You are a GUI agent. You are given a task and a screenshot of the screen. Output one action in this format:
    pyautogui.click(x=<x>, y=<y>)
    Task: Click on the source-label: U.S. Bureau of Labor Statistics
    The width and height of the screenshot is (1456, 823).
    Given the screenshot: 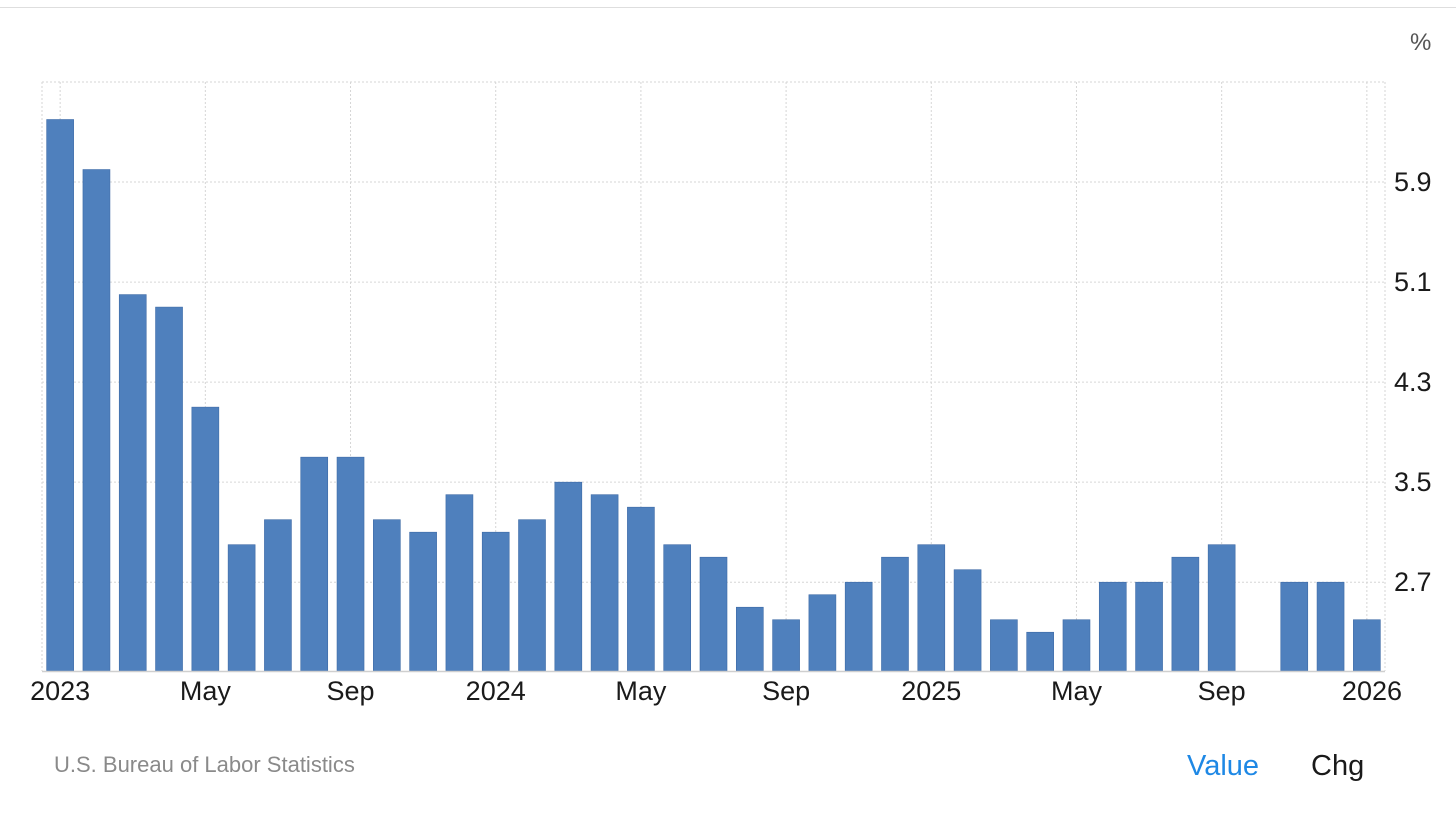 What is the action you would take?
    pyautogui.click(x=204, y=764)
    